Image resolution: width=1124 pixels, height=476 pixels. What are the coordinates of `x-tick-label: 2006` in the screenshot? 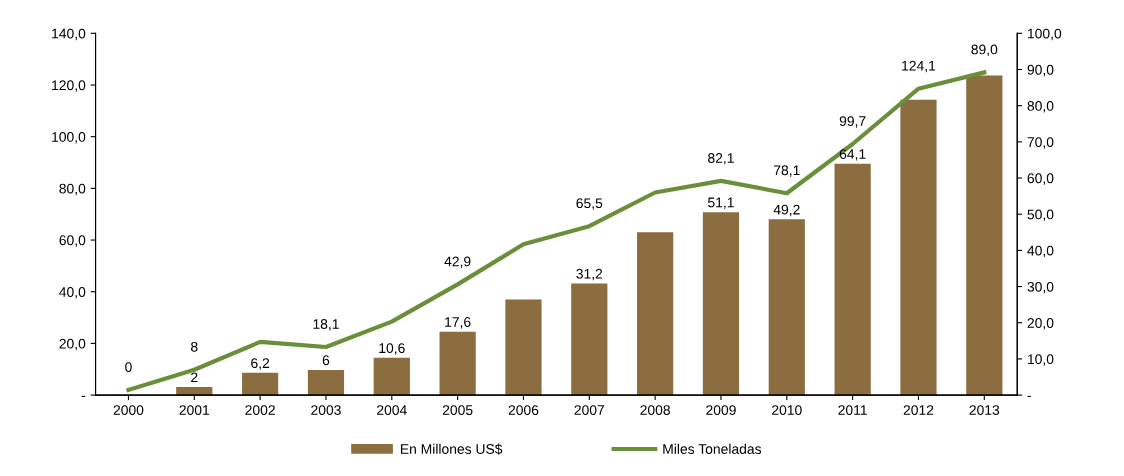 It's located at (523, 410).